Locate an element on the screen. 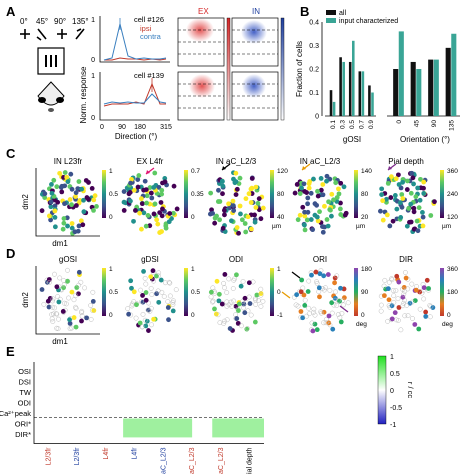 This screenshot has width=474, height=474. panel-letter-e: E is located at coordinates (10, 351).